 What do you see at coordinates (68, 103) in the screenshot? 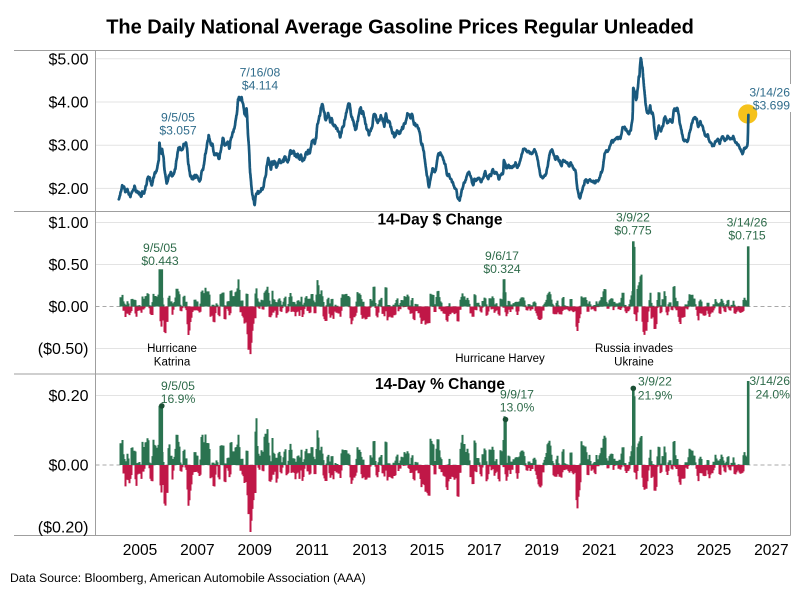
I see `svg-text: $4.00` at bounding box center [68, 103].